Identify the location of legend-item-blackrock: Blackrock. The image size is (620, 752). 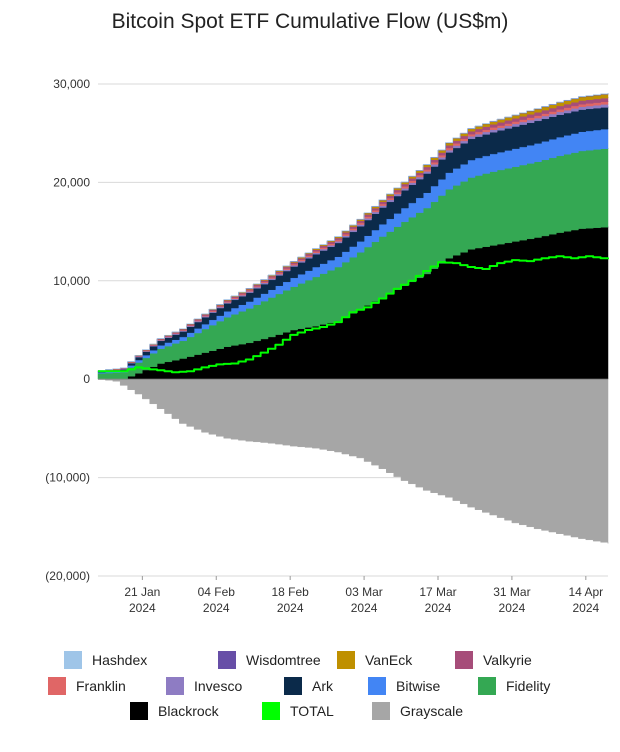
(175, 711).